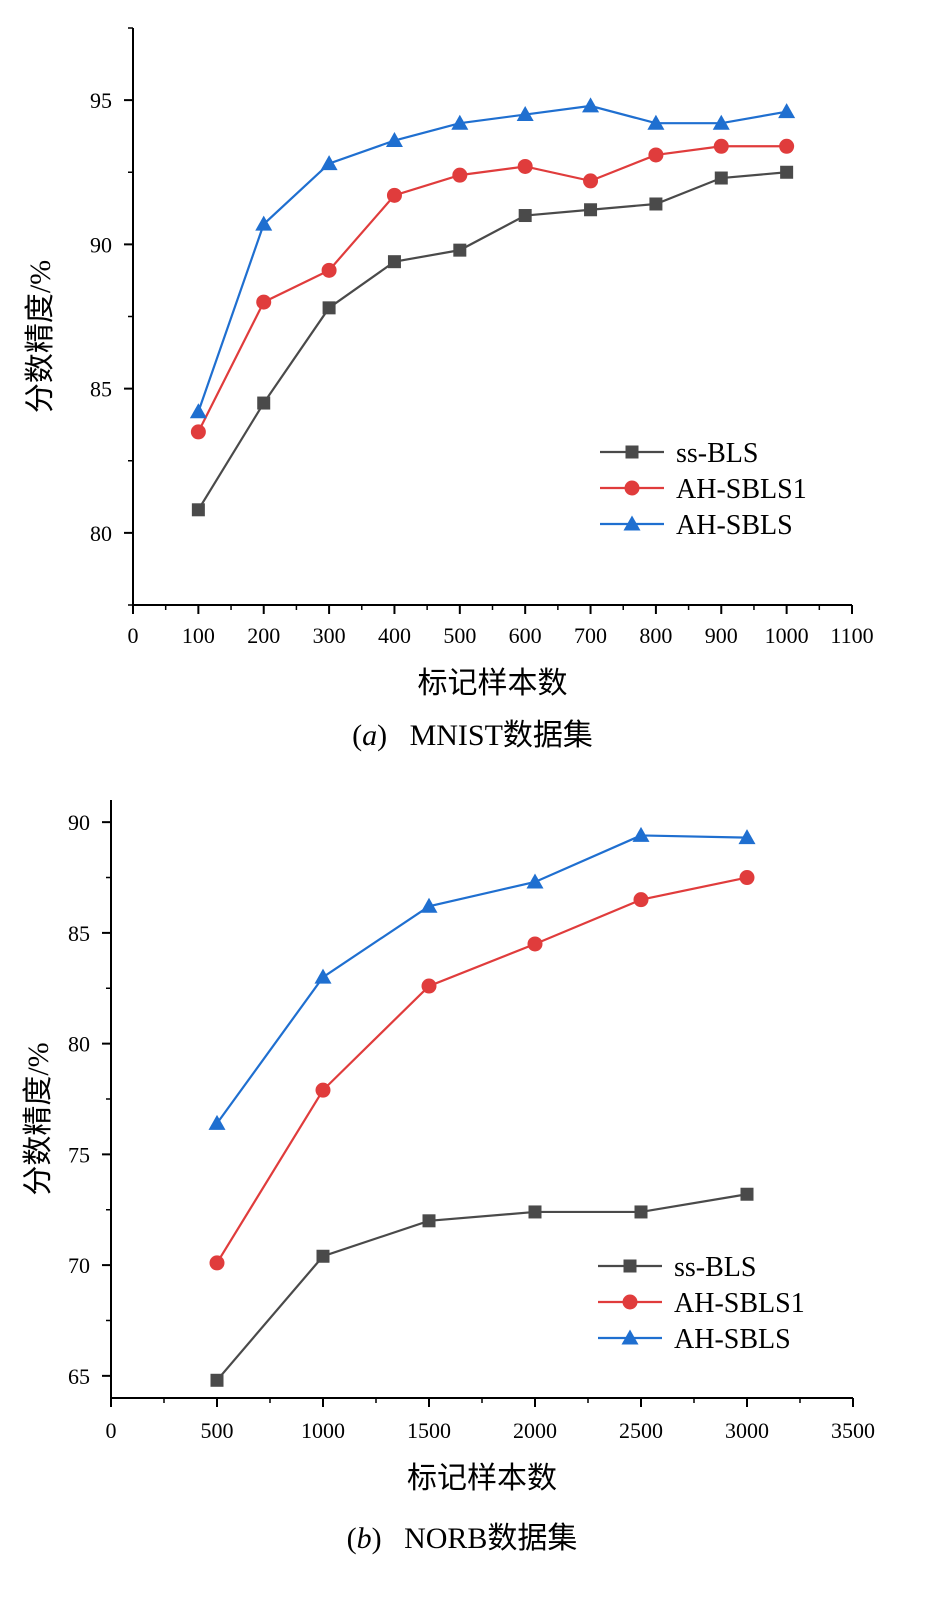 This screenshot has height=1610, width=948. I want to click on x-tick-label: 700, so click(590, 635).